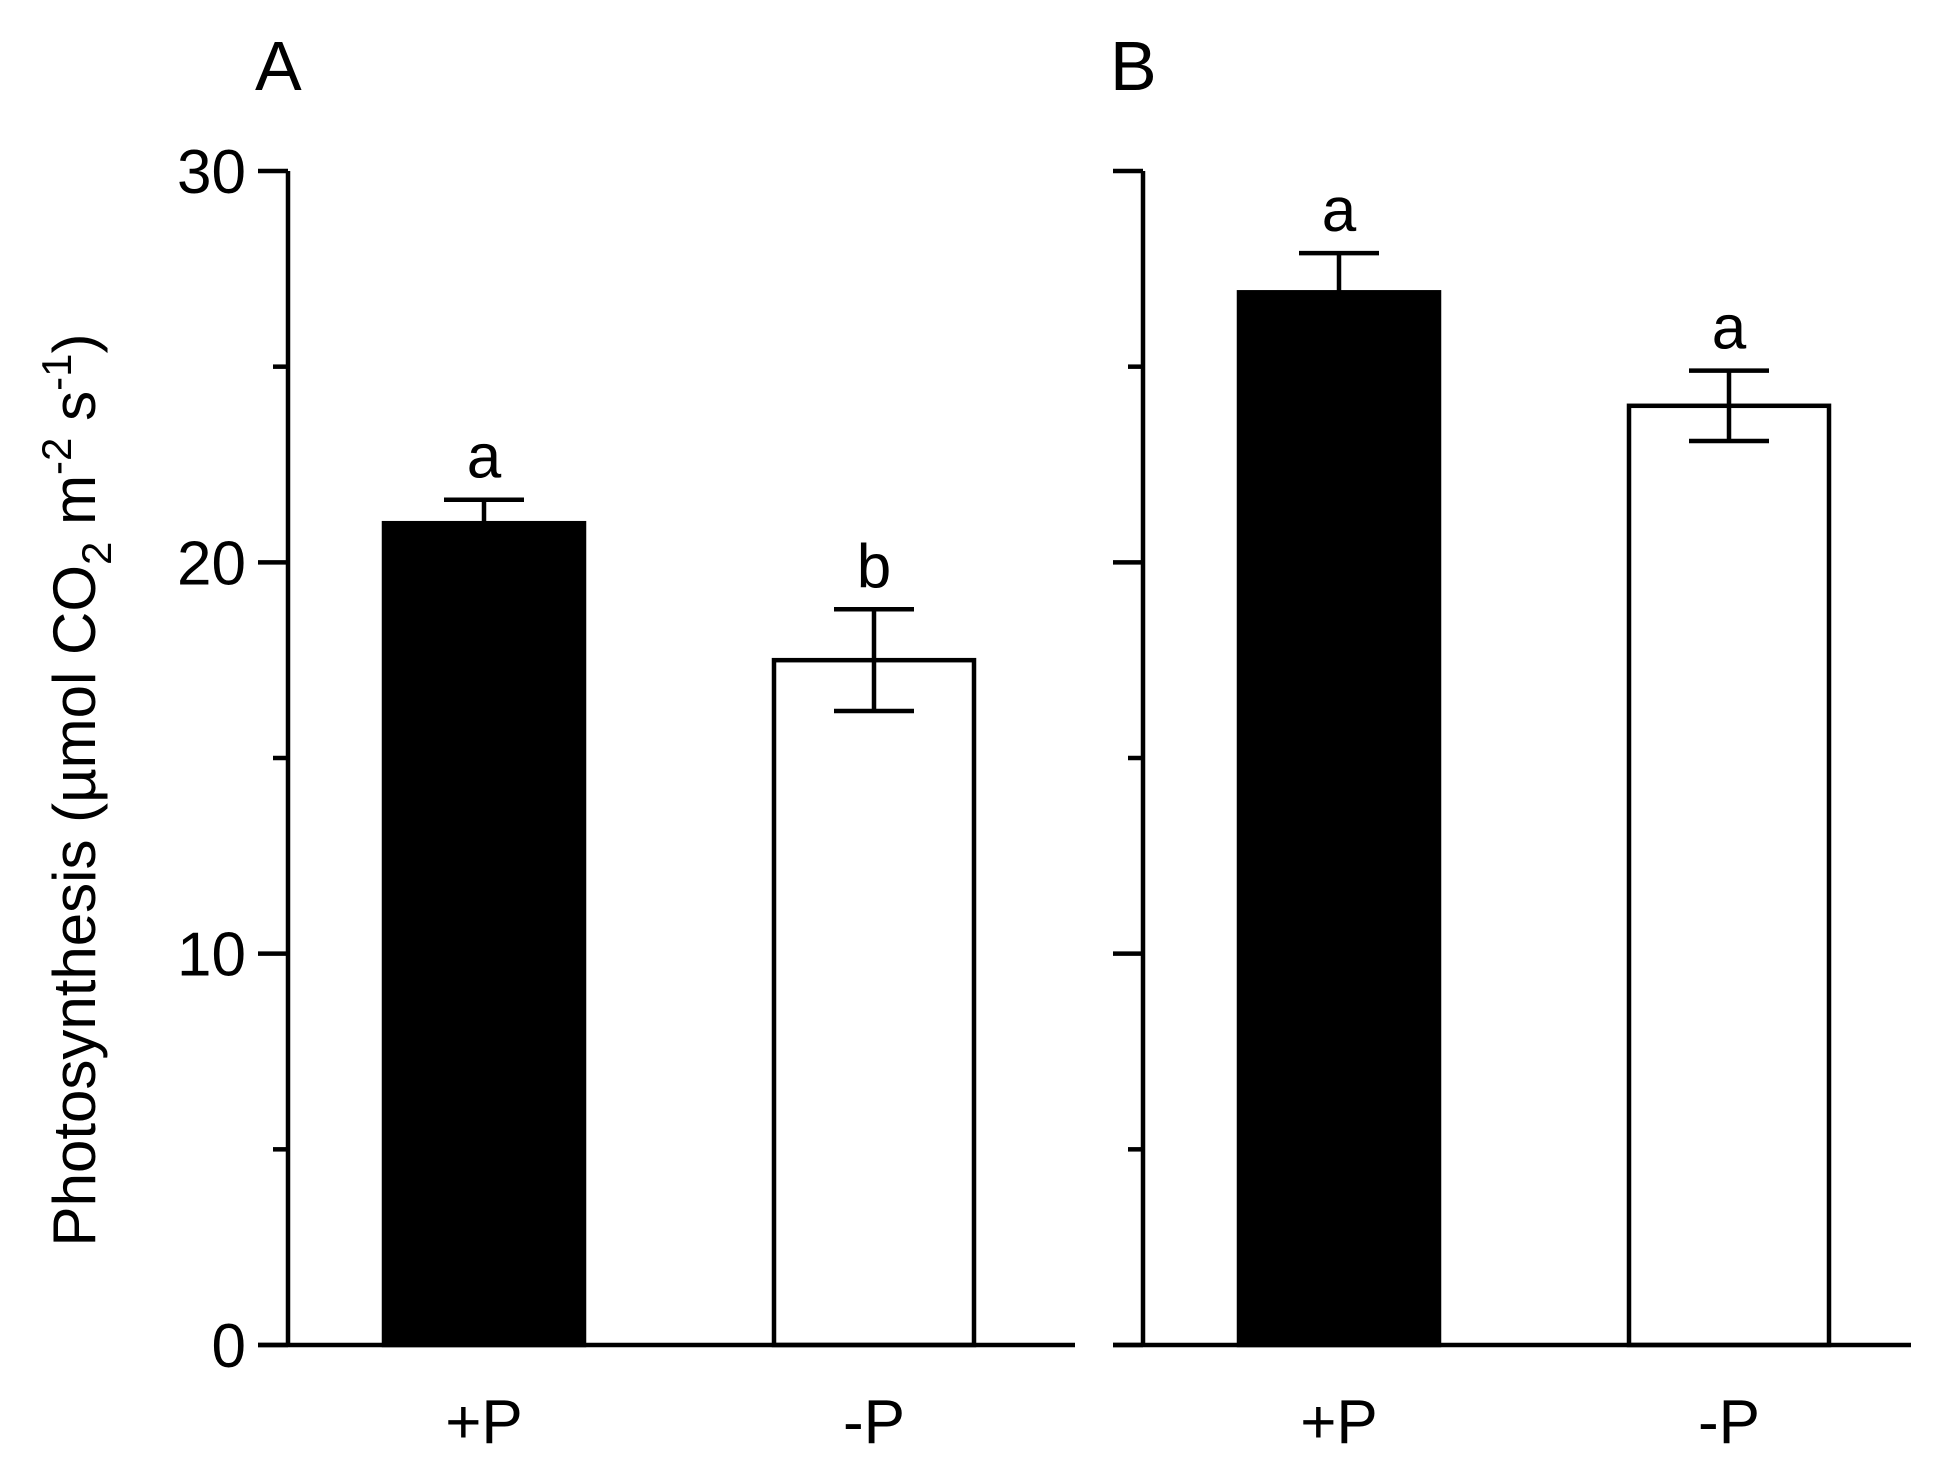 This screenshot has height=1471, width=1939. What do you see at coordinates (874, 566) in the screenshot?
I see `significance-label: b` at bounding box center [874, 566].